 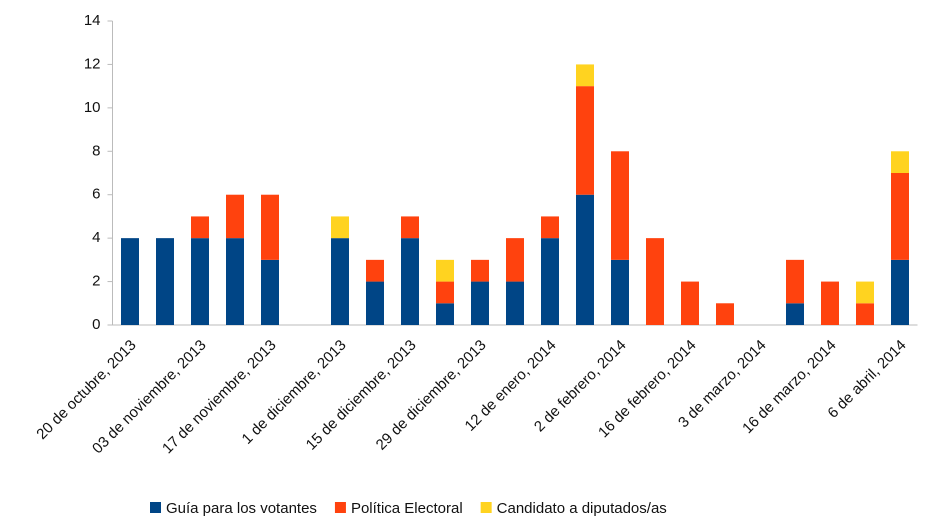 I want to click on x-tick-label: 03 de noviembre, 2013, so click(x=149, y=397).